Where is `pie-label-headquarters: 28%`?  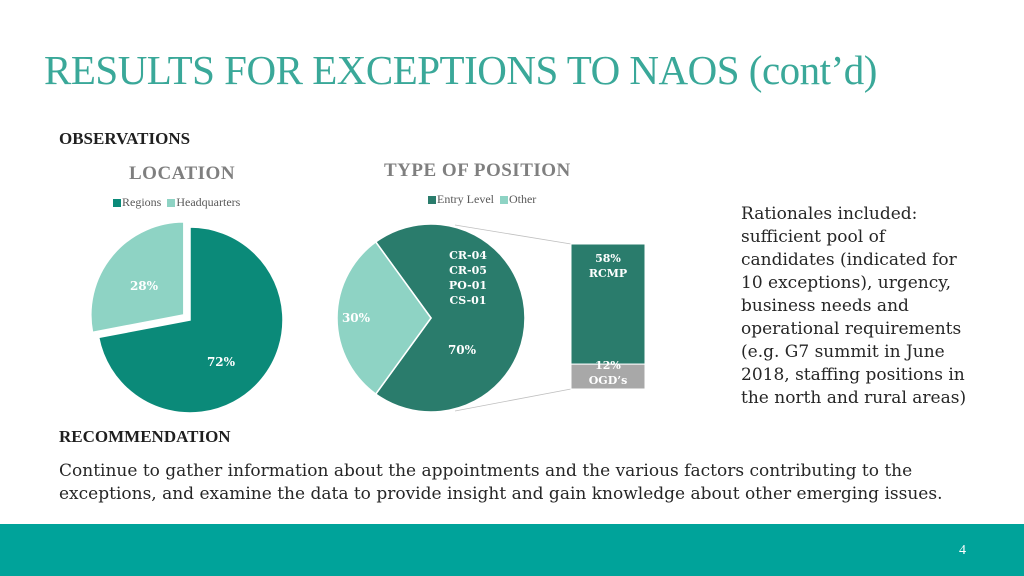
pie-label-headquarters: 28% is located at coordinates (144, 286).